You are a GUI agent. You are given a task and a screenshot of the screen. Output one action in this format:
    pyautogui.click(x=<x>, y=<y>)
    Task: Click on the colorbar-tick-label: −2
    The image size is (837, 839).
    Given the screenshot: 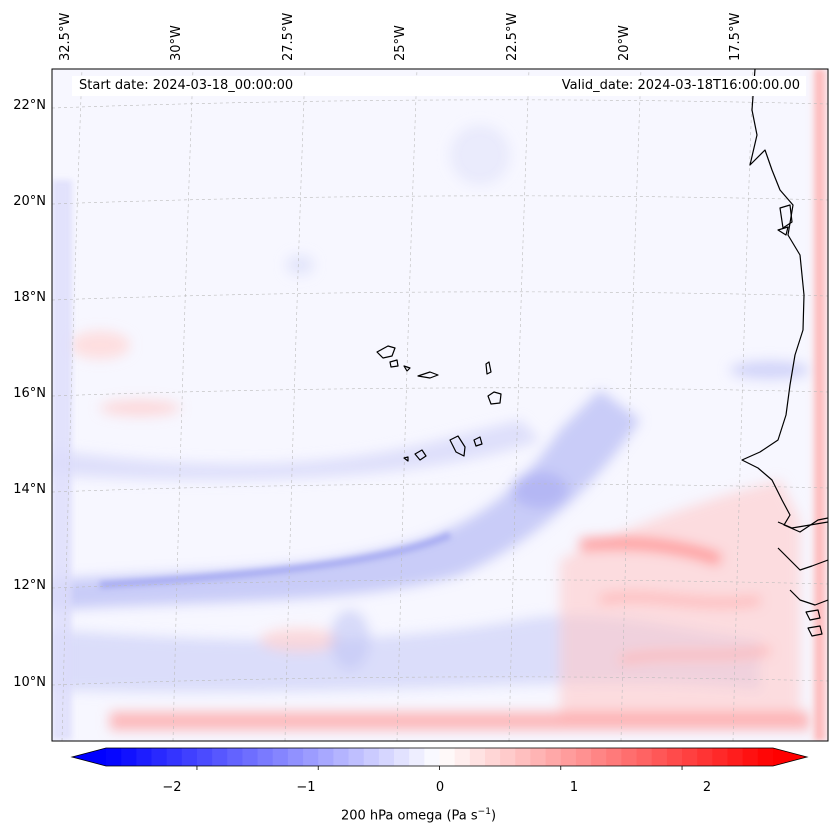 What is the action you would take?
    pyautogui.click(x=172, y=787)
    